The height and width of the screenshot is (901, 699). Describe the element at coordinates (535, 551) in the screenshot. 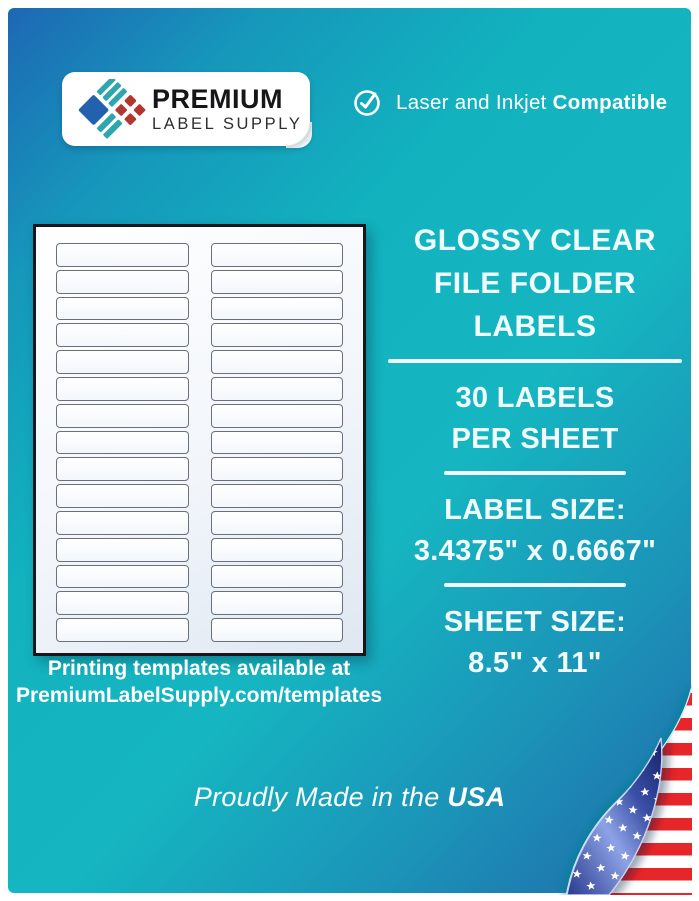

I see `label-size-value: 3.4375" x 0.6667"` at that location.